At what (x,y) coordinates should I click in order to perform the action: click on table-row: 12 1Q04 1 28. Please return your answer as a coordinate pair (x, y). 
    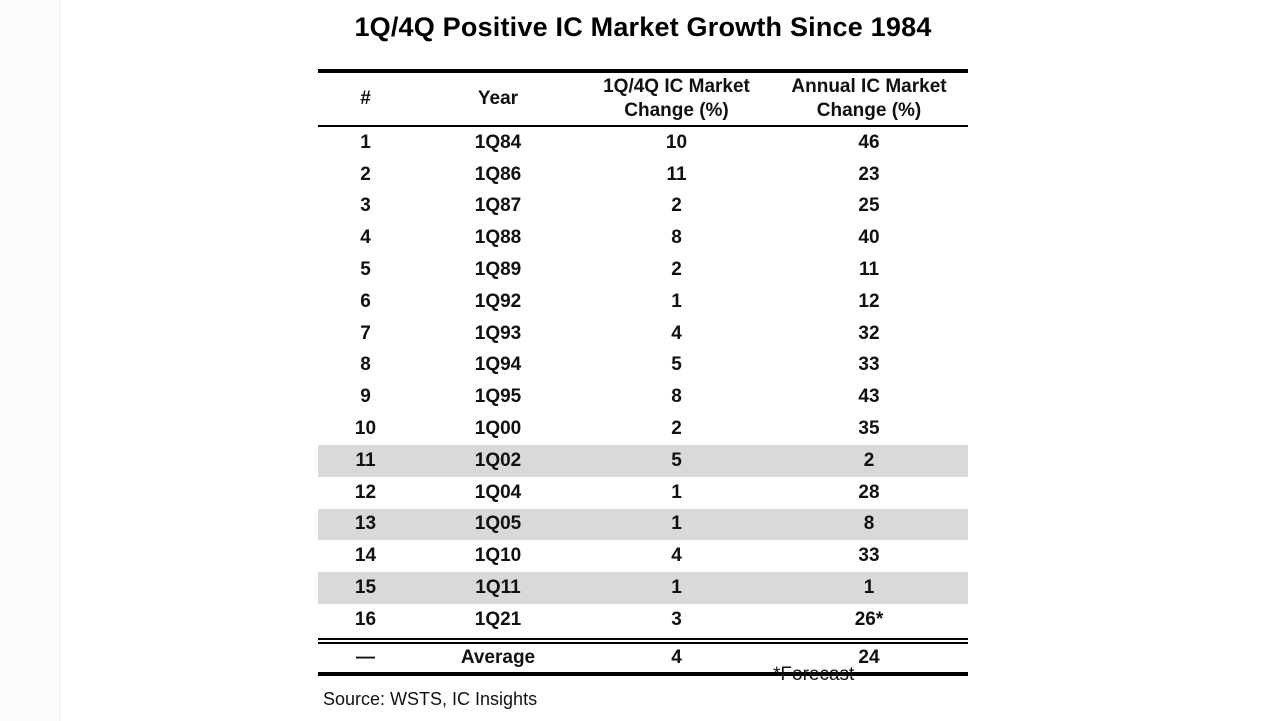
    Looking at the image, I should click on (643, 493).